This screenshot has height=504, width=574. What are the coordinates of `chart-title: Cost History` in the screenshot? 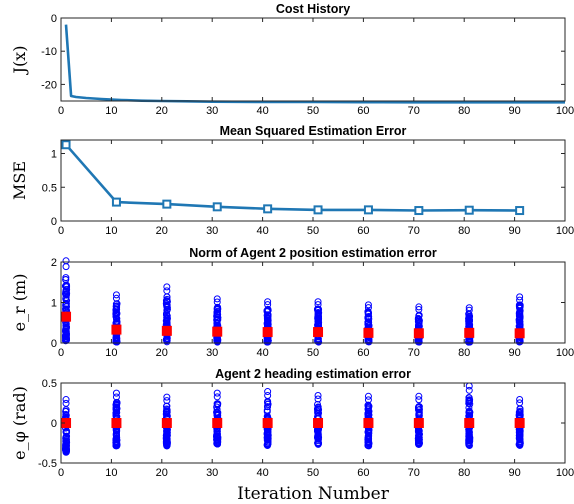 It's located at (313, 9).